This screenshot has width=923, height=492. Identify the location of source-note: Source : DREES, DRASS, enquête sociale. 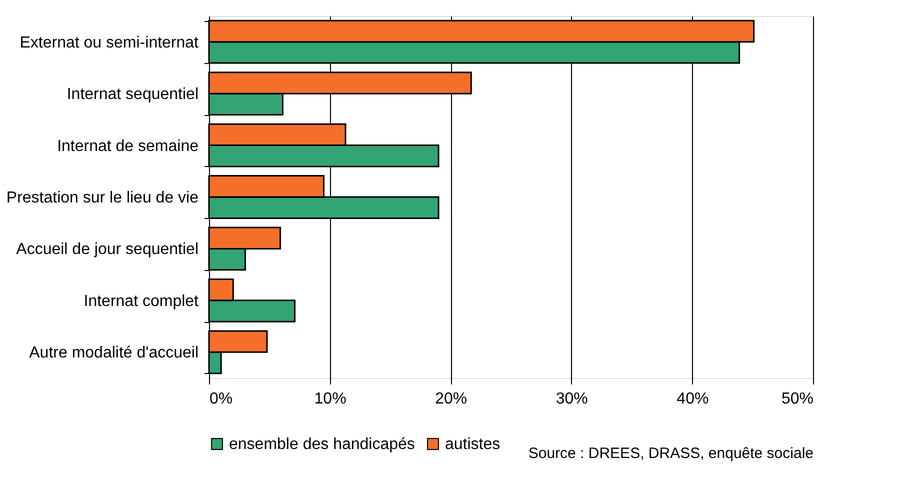
(671, 453).